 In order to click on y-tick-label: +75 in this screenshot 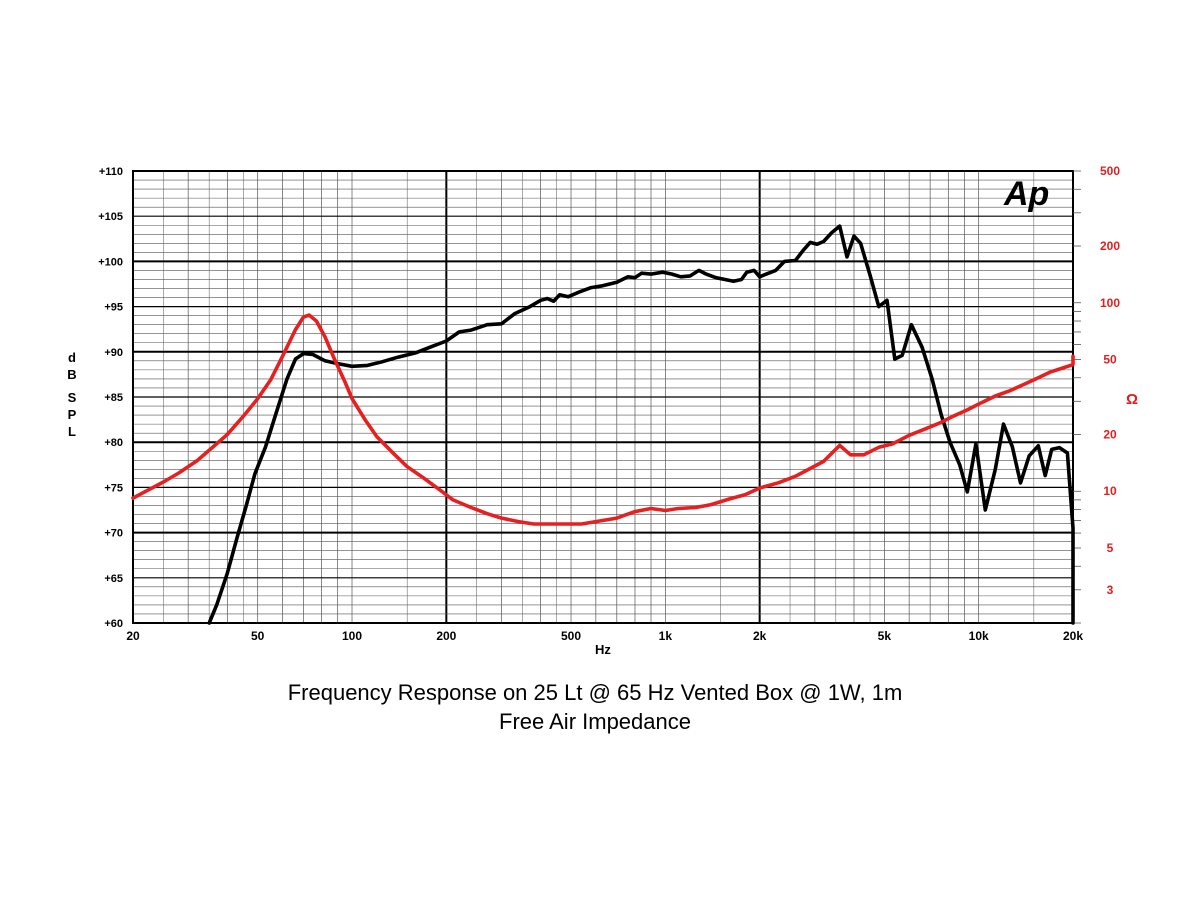, I will do `click(113, 488)`.